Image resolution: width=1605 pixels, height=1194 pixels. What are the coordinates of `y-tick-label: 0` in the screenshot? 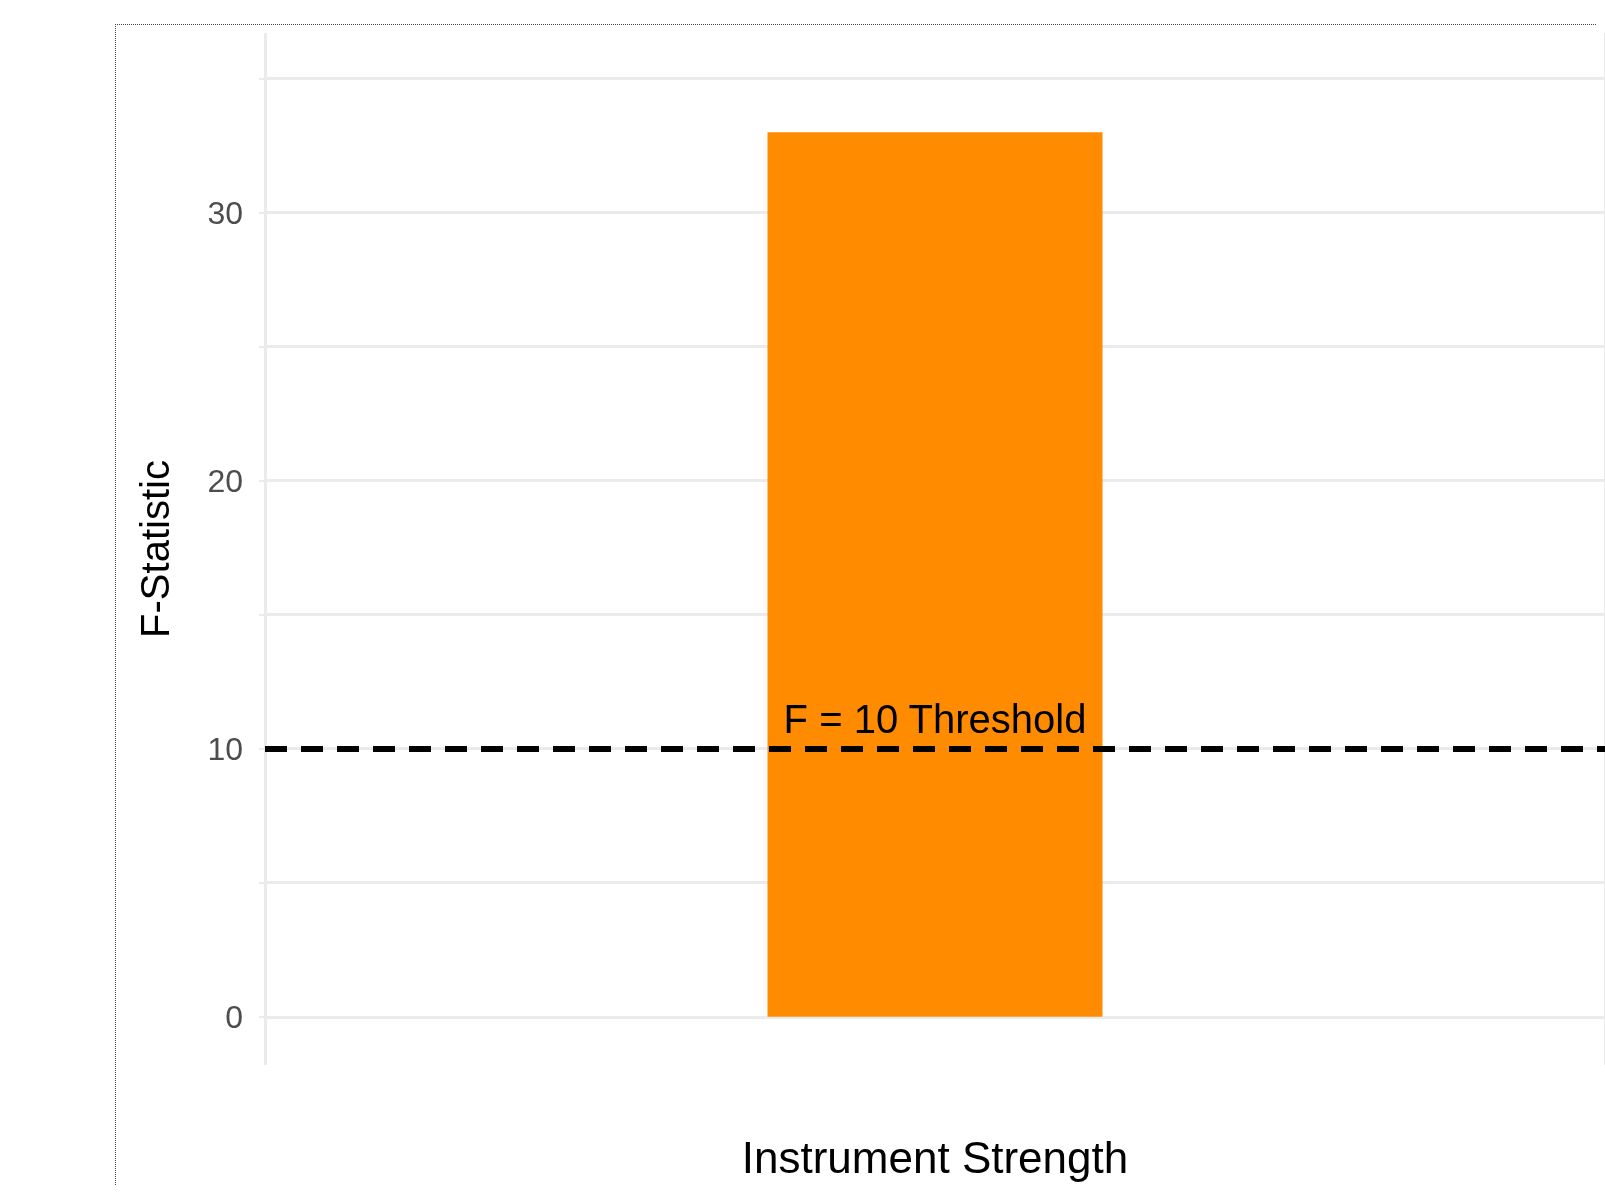 It's located at (234, 1016).